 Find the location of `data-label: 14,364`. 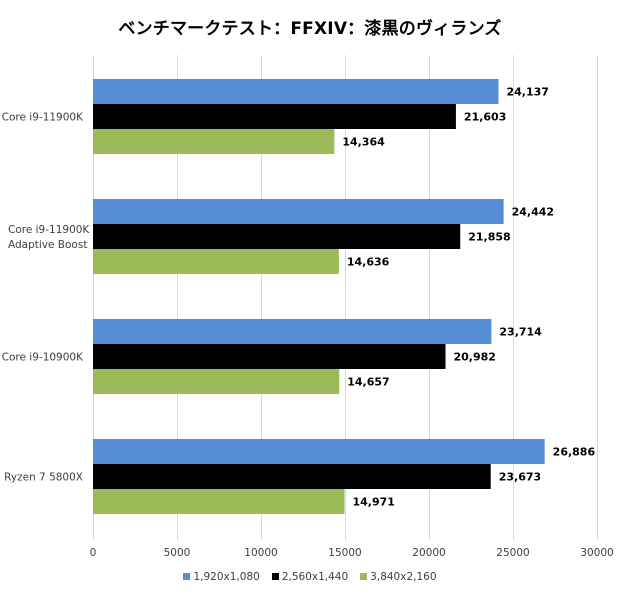

data-label: 14,364 is located at coordinates (363, 142).